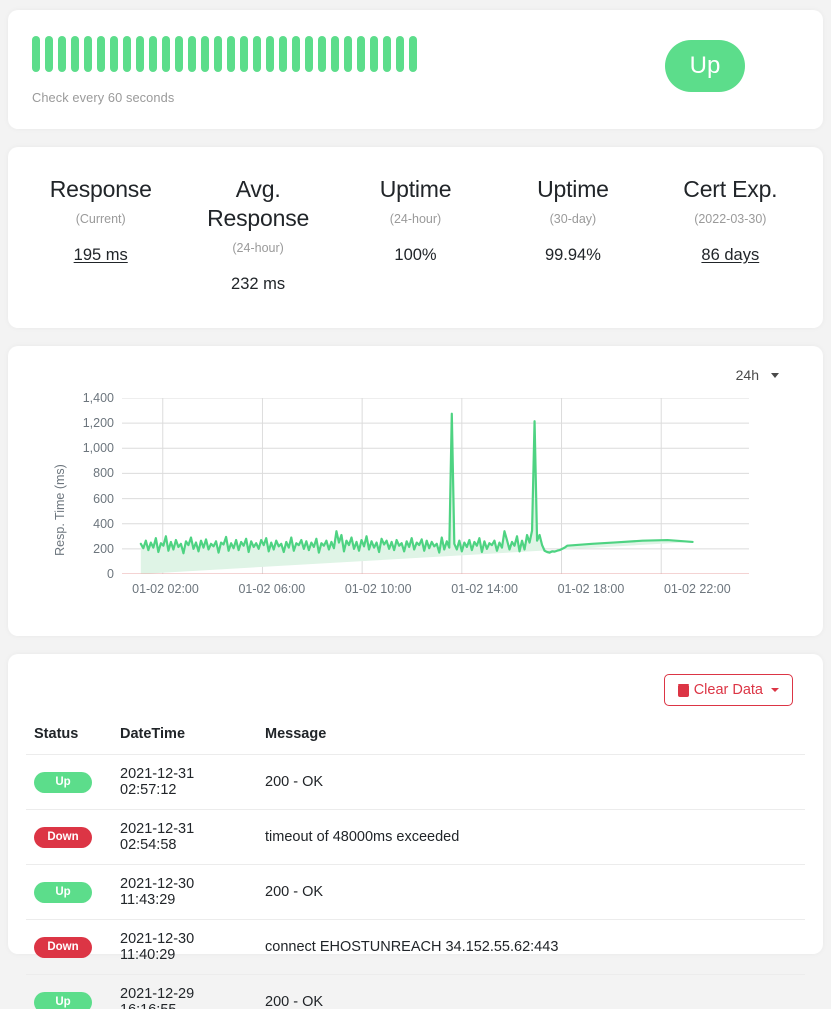  I want to click on events-toolbar: Clear Data, so click(415, 690).